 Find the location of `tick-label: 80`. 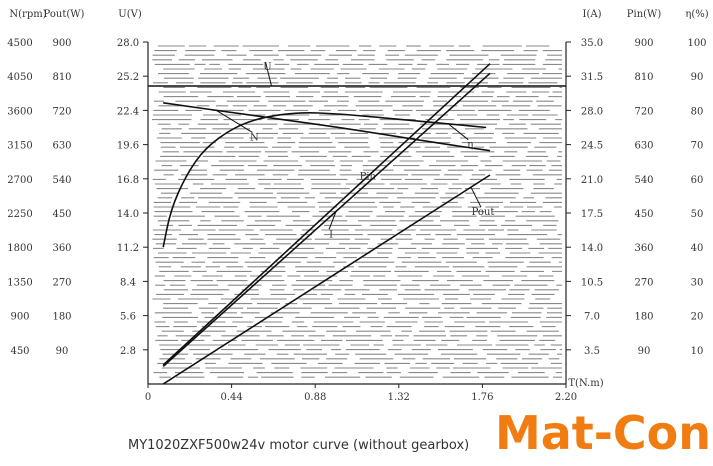

tick-label: 80 is located at coordinates (697, 111).